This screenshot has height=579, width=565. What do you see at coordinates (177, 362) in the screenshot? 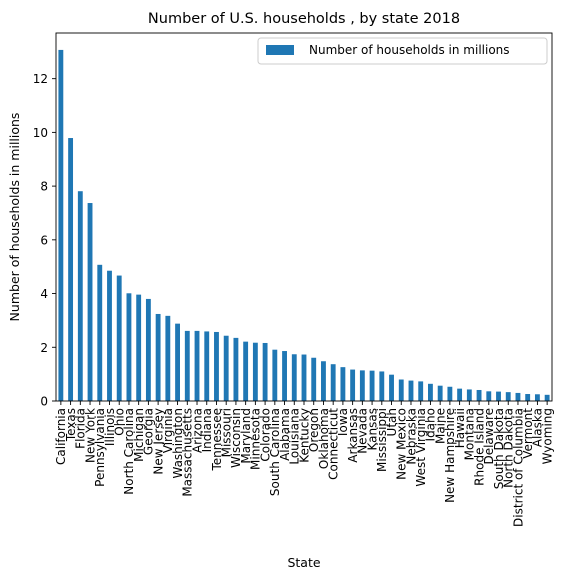
I see `bar-washington` at bounding box center [177, 362].